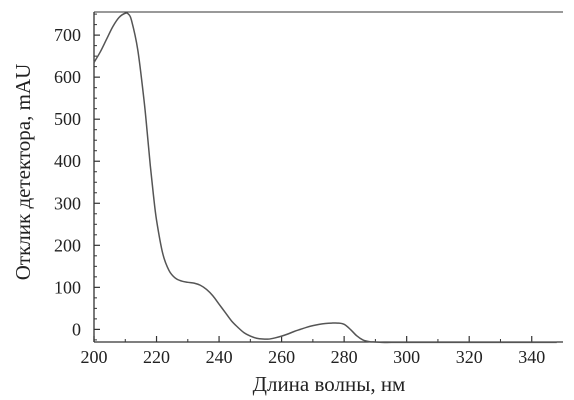 The width and height of the screenshot is (574, 400). I want to click on y-tick-label-400: 400, so click(67, 161).